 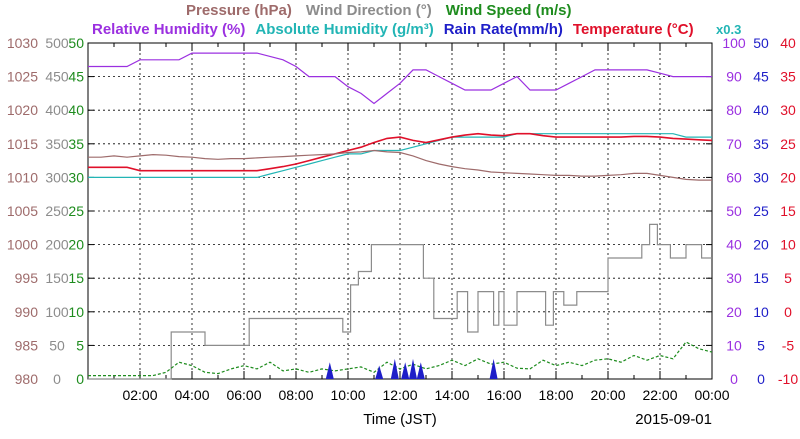 I want to click on wind-direction-tick-label: 450, so click(x=57, y=77).